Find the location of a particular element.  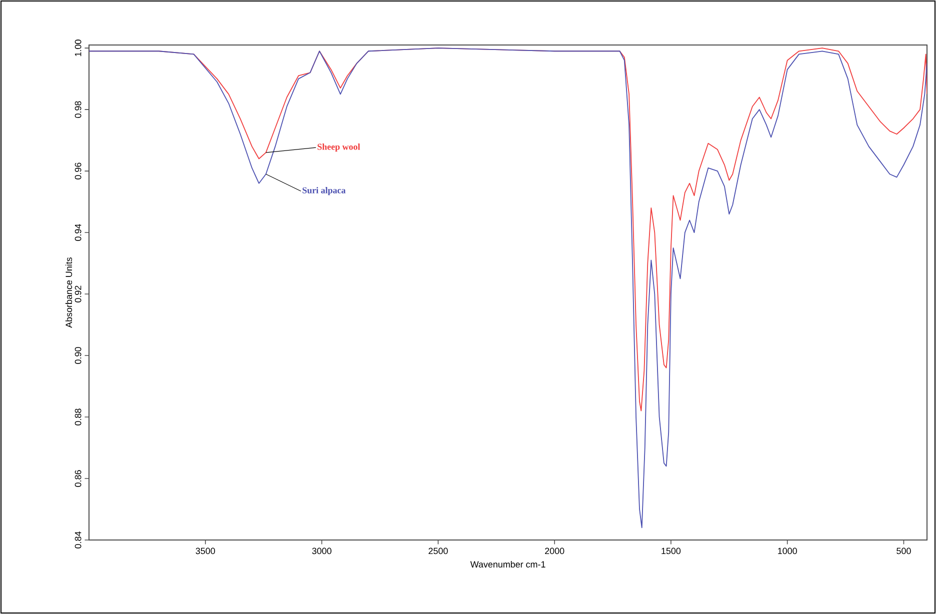

y-tick-label: 1.00 is located at coordinates (78, 48).